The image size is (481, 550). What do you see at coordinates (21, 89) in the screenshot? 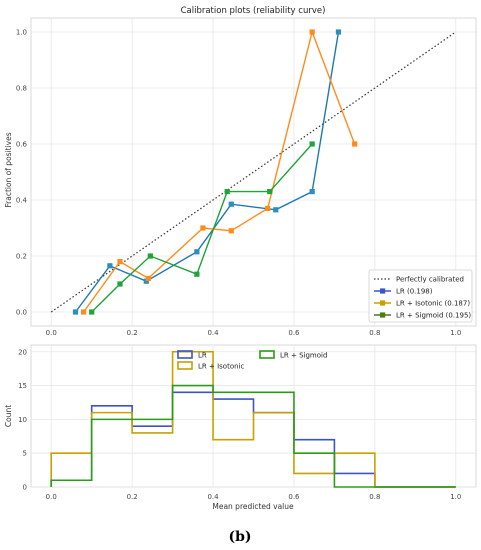
I see `calibration-y-tick-label: 0.8` at bounding box center [21, 89].